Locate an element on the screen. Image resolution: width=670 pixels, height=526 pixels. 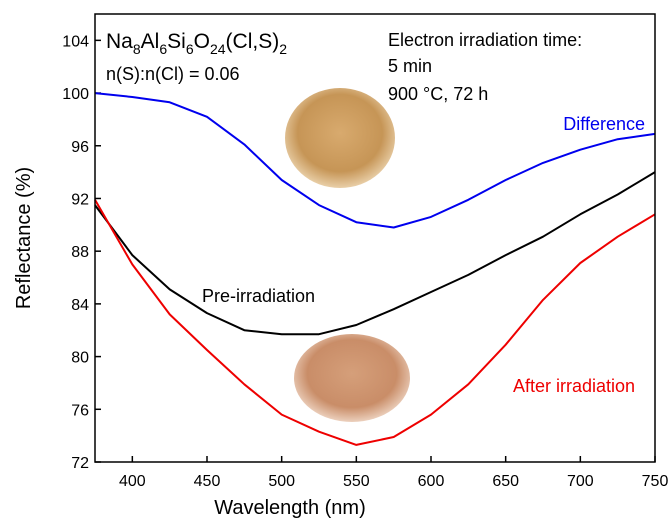
formula: Na8Al6Si6O24(Cl,S)2 is located at coordinates (196, 43).